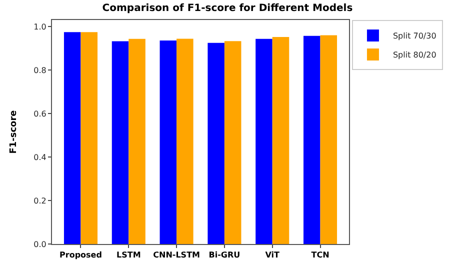 The image size is (455, 272). What do you see at coordinates (176, 255) in the screenshot?
I see `x-tick-label: CNN-LSTM` at bounding box center [176, 255].